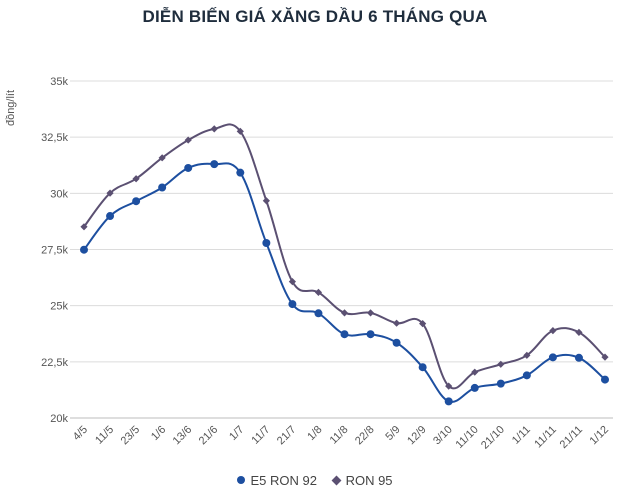 The height and width of the screenshot is (492, 630). I want to click on y-tick-label: 20k, so click(59, 419).